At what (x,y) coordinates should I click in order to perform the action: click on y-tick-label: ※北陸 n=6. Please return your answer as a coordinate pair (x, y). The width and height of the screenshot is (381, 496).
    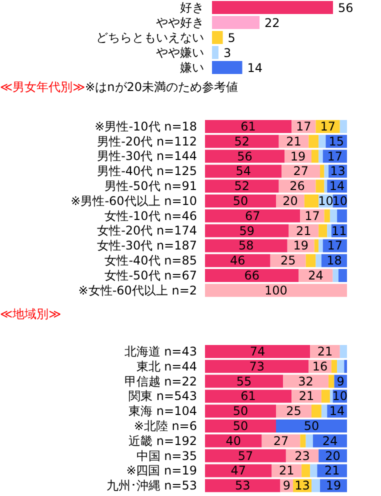
    Looking at the image, I should click on (165, 425).